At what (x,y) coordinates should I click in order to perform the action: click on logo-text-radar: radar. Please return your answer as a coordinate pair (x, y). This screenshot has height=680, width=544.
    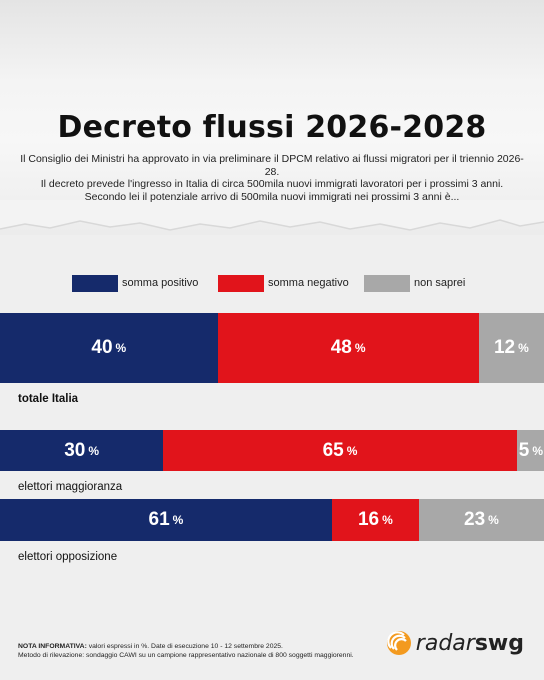
    Looking at the image, I should click on (445, 643).